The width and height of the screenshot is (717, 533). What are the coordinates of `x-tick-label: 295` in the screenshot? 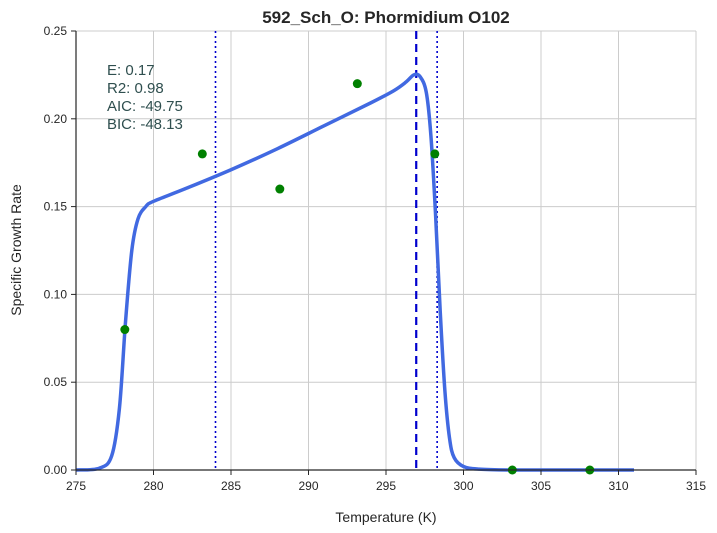 It's located at (386, 486).